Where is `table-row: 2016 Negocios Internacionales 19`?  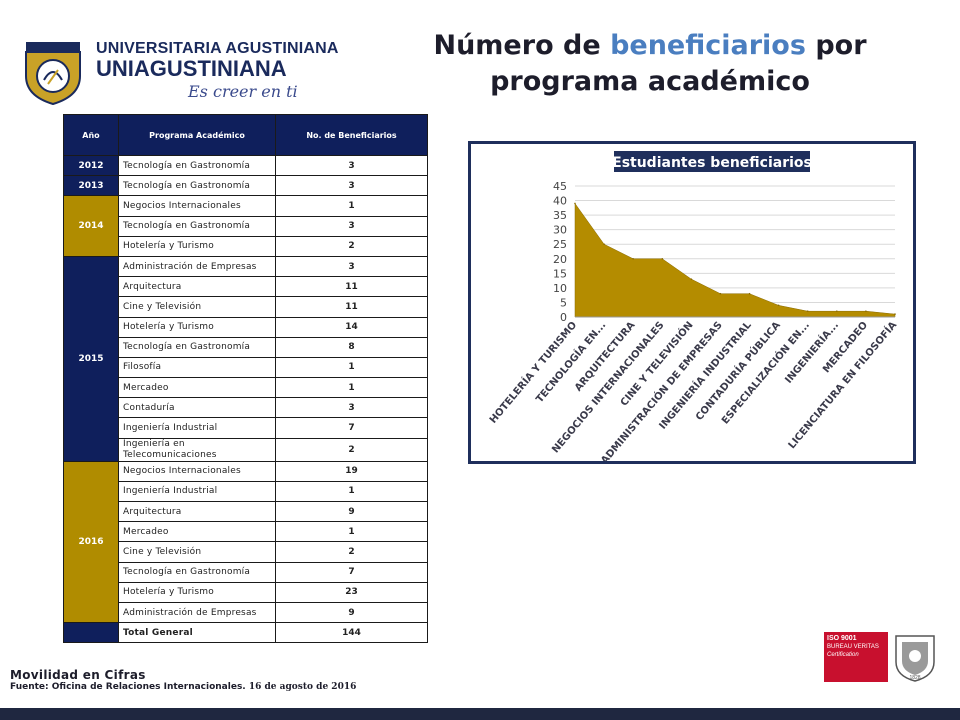
table-row: 2016 Negocios Internacionales 19 is located at coordinates (245, 542).